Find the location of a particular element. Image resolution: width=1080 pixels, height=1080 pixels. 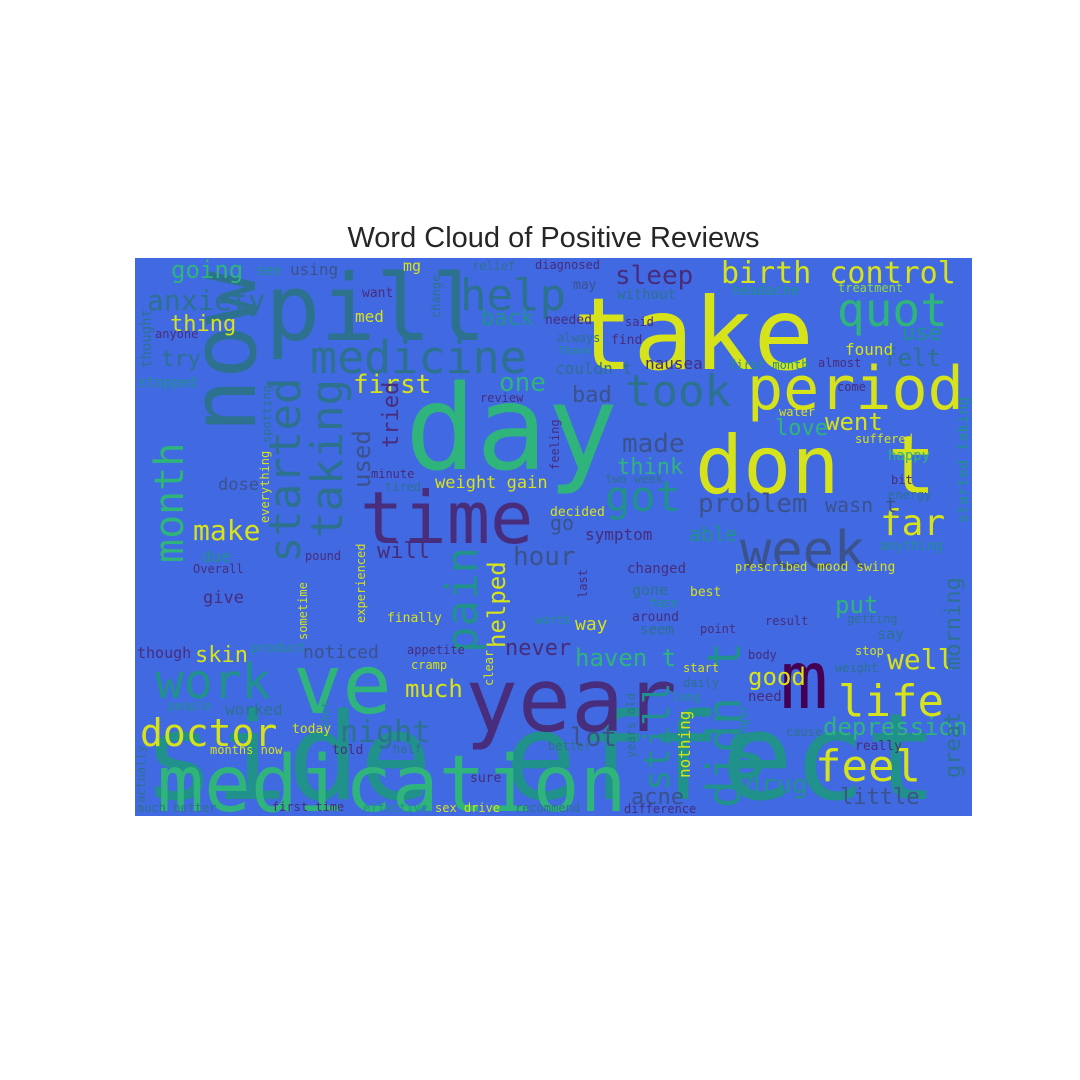

word-experienced: experienced is located at coordinates (361, 583).